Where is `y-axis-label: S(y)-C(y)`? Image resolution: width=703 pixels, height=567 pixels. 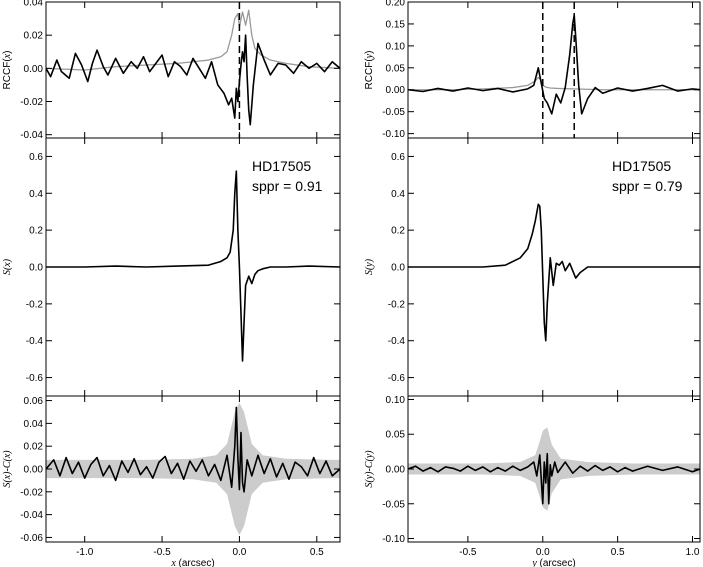 y-axis-label: S(y)-C(y) is located at coordinates (369, 469).